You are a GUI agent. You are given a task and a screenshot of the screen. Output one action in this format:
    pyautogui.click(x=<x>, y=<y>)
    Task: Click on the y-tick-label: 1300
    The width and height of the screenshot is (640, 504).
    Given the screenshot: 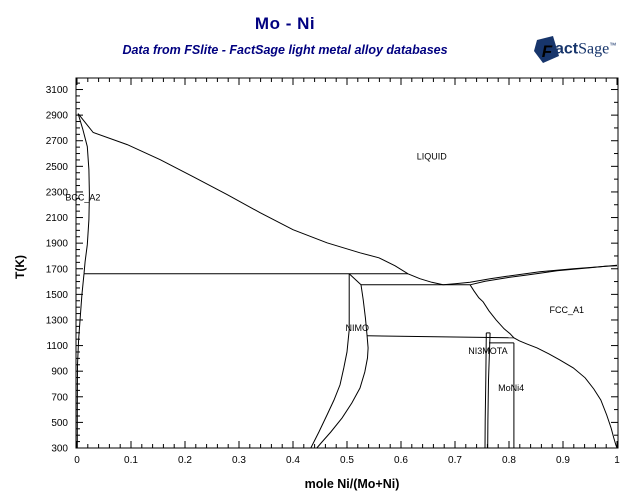 What is the action you would take?
    pyautogui.click(x=57, y=320)
    